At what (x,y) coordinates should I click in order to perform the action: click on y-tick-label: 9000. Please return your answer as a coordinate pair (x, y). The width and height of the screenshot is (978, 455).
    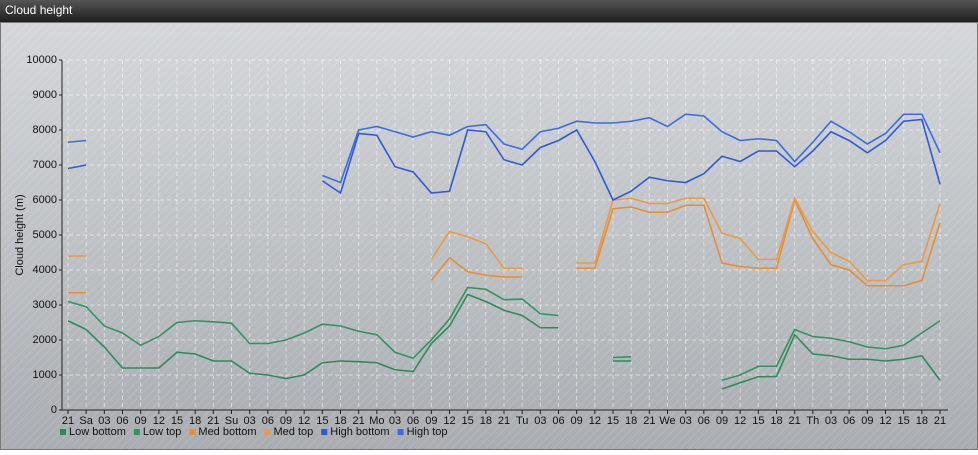
    Looking at the image, I should click on (45, 95).